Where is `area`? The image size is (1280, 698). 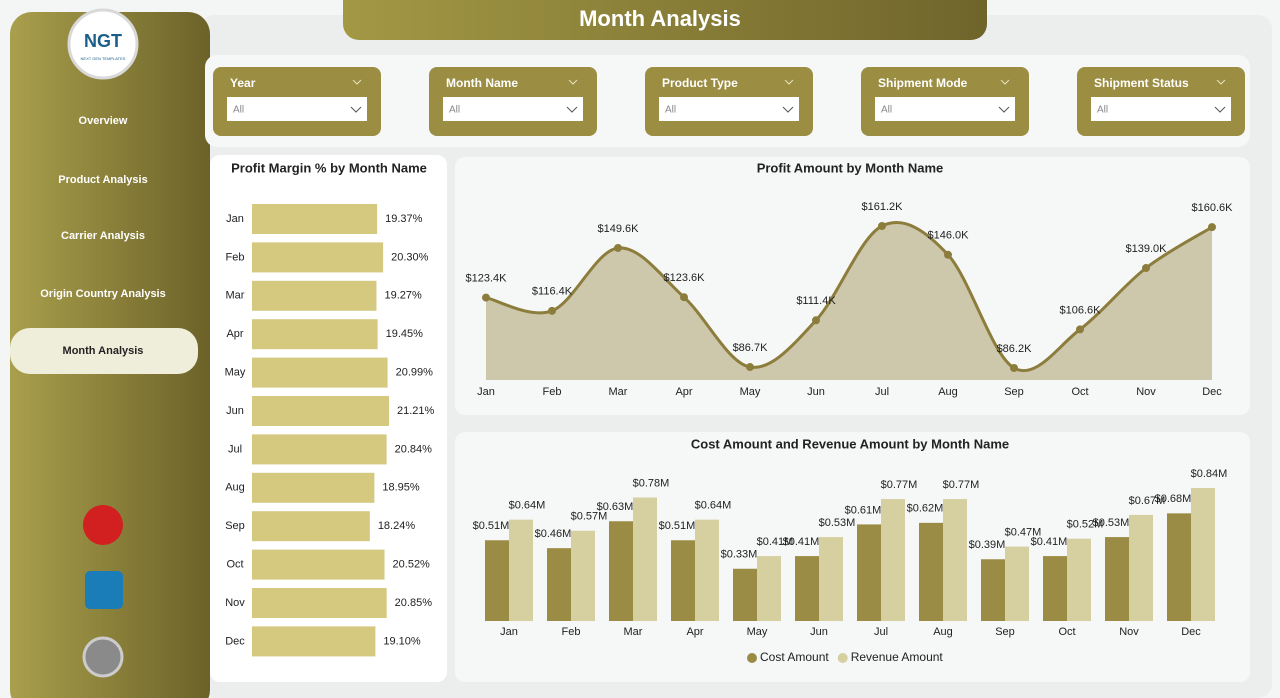 area is located at coordinates (849, 301).